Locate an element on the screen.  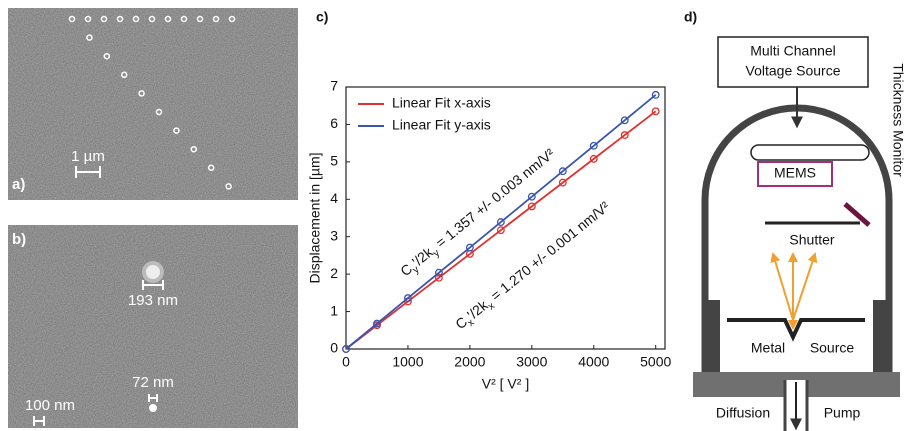
y-tick-label: 3 is located at coordinates (334, 235).